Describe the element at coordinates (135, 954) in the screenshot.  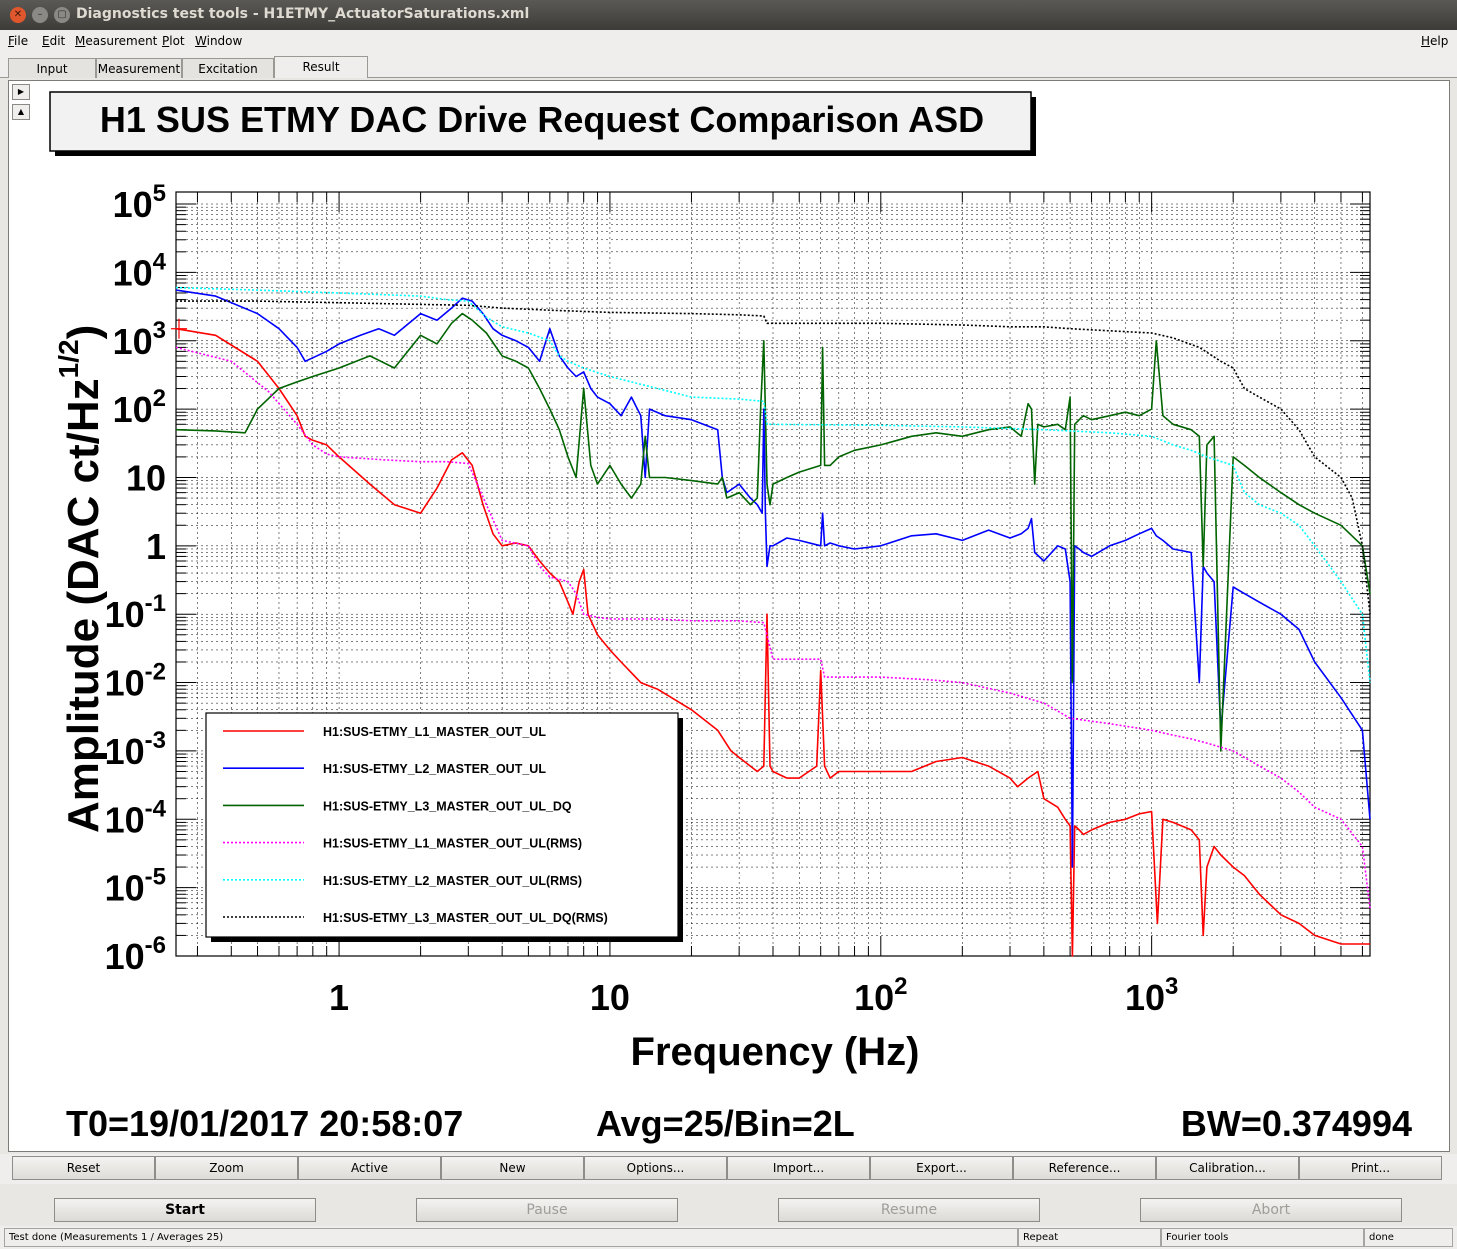
I see `y-tick-label: 10⁻⁶` at that location.